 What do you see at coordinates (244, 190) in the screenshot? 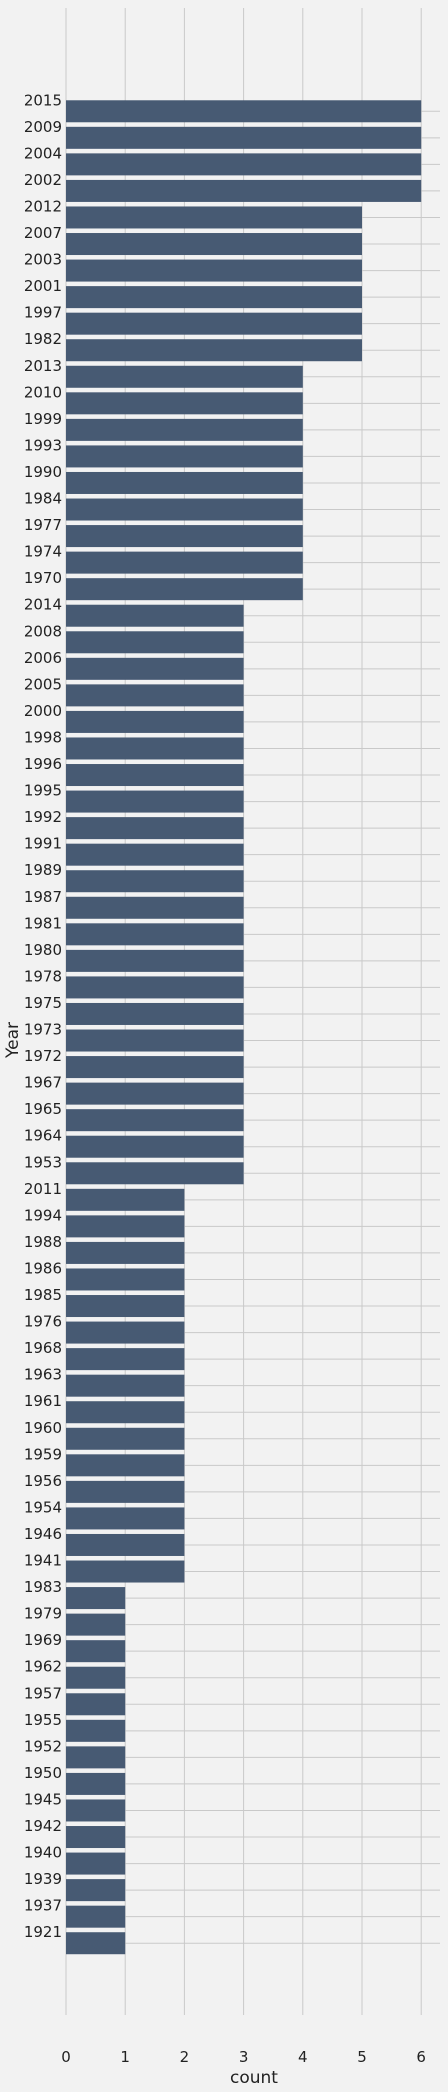
I see `bar-2002` at bounding box center [244, 190].